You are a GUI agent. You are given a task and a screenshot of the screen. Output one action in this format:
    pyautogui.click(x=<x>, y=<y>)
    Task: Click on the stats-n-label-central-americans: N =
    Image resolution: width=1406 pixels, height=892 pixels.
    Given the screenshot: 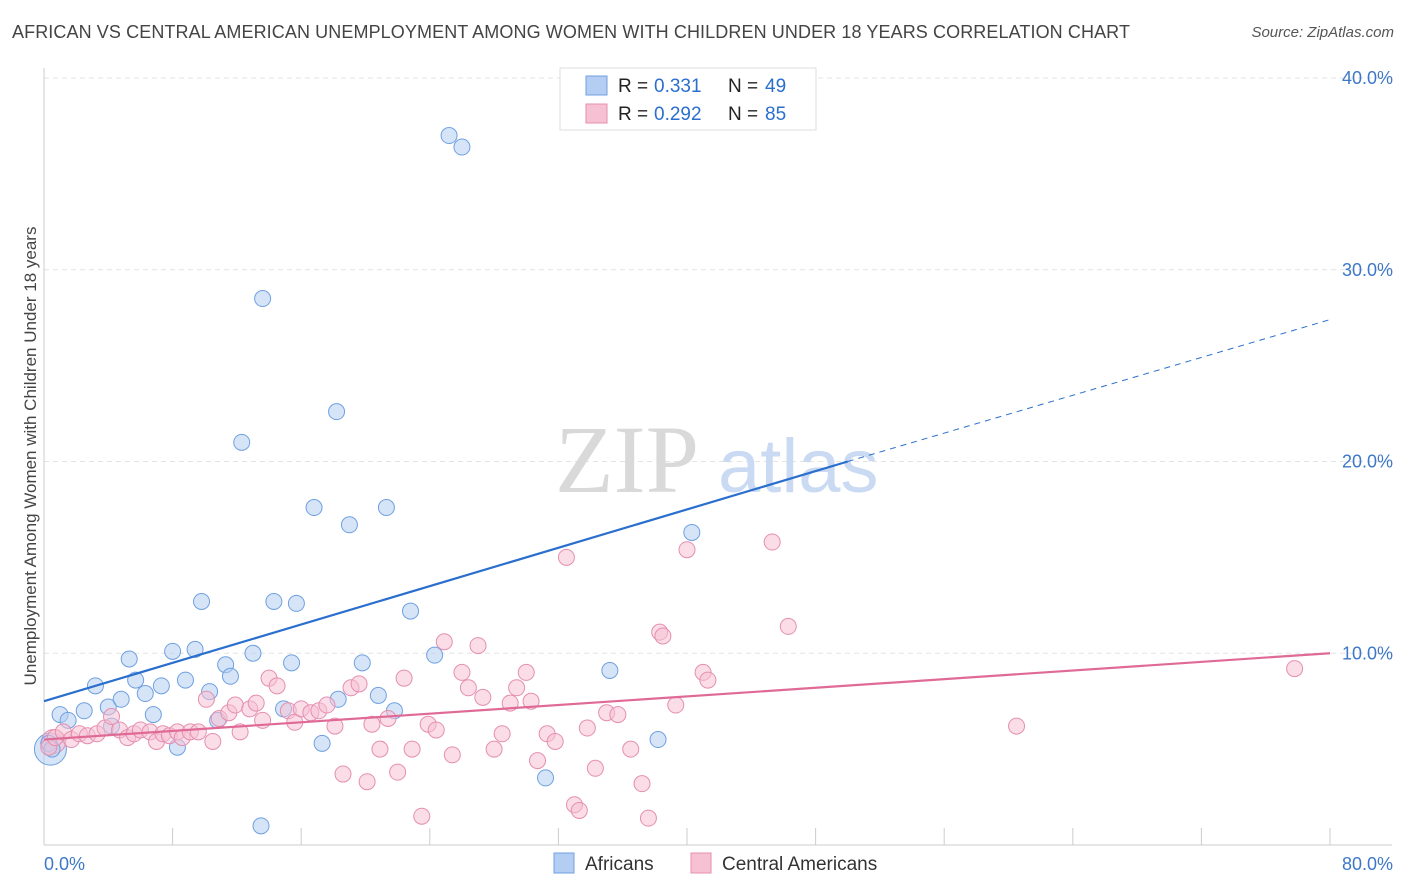 What is the action you would take?
    pyautogui.click(x=743, y=114)
    